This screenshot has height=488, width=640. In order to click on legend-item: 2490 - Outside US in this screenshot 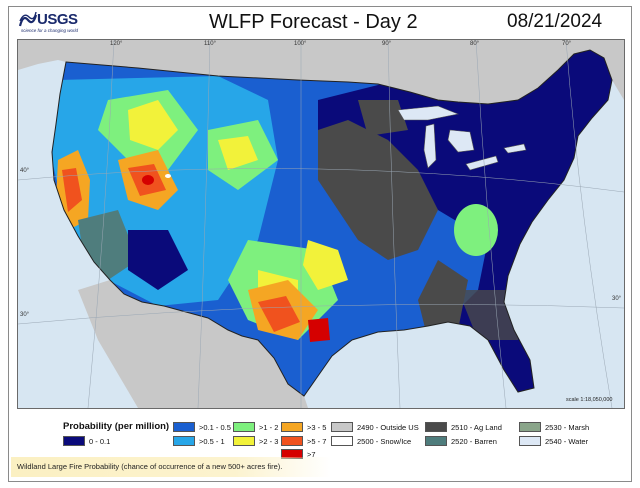, I will do `click(375, 427)`.